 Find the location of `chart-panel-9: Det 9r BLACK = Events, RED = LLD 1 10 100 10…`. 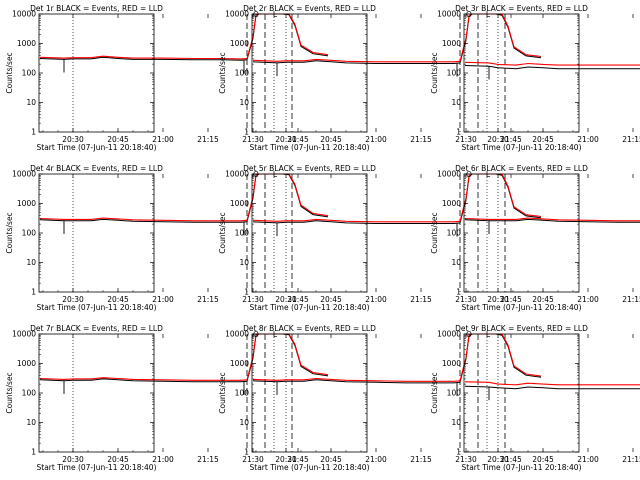

chart-panel-9: Det 9r BLACK = Events, RED = LLD 1 10 100 10… is located at coordinates (535, 398).